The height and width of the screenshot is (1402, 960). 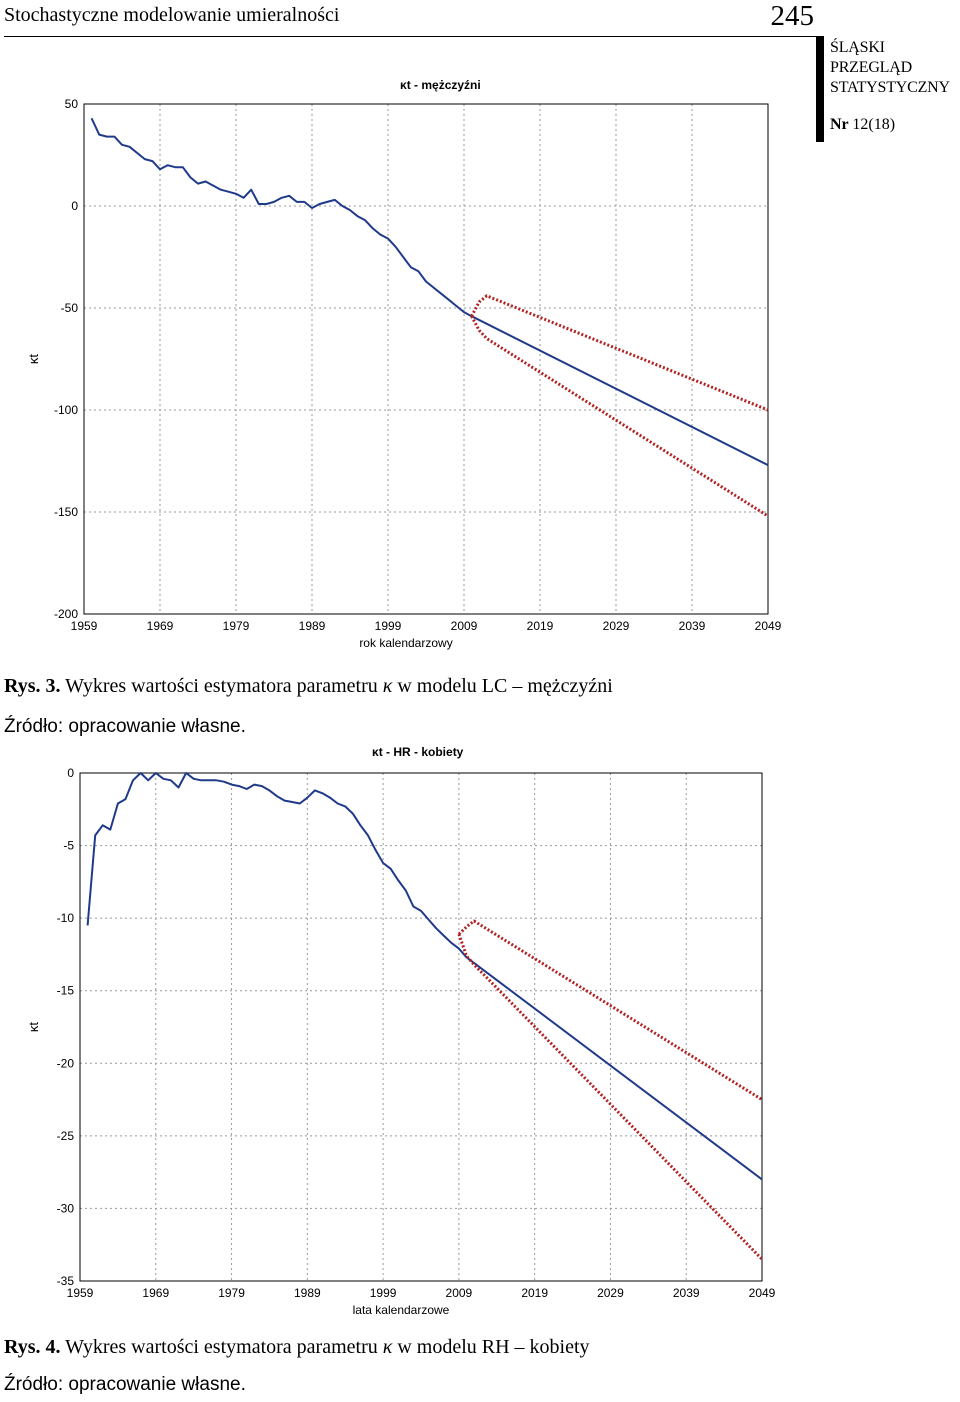 What do you see at coordinates (874, 124) in the screenshot?
I see `issue-value: 12(18)` at bounding box center [874, 124].